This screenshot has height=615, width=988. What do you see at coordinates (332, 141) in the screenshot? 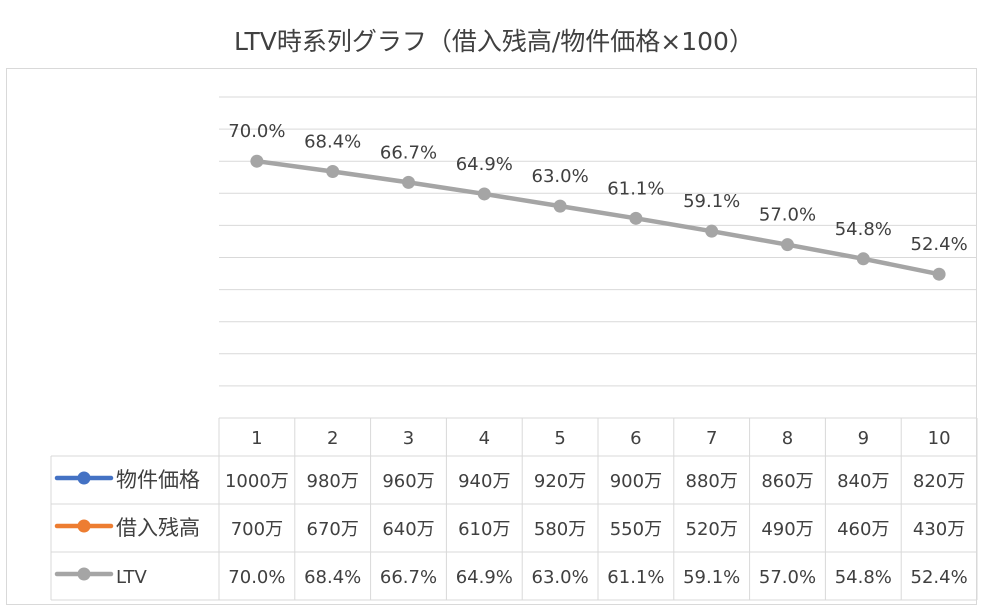
I see `ltv-data-label-2: 68.4%` at bounding box center [332, 141].